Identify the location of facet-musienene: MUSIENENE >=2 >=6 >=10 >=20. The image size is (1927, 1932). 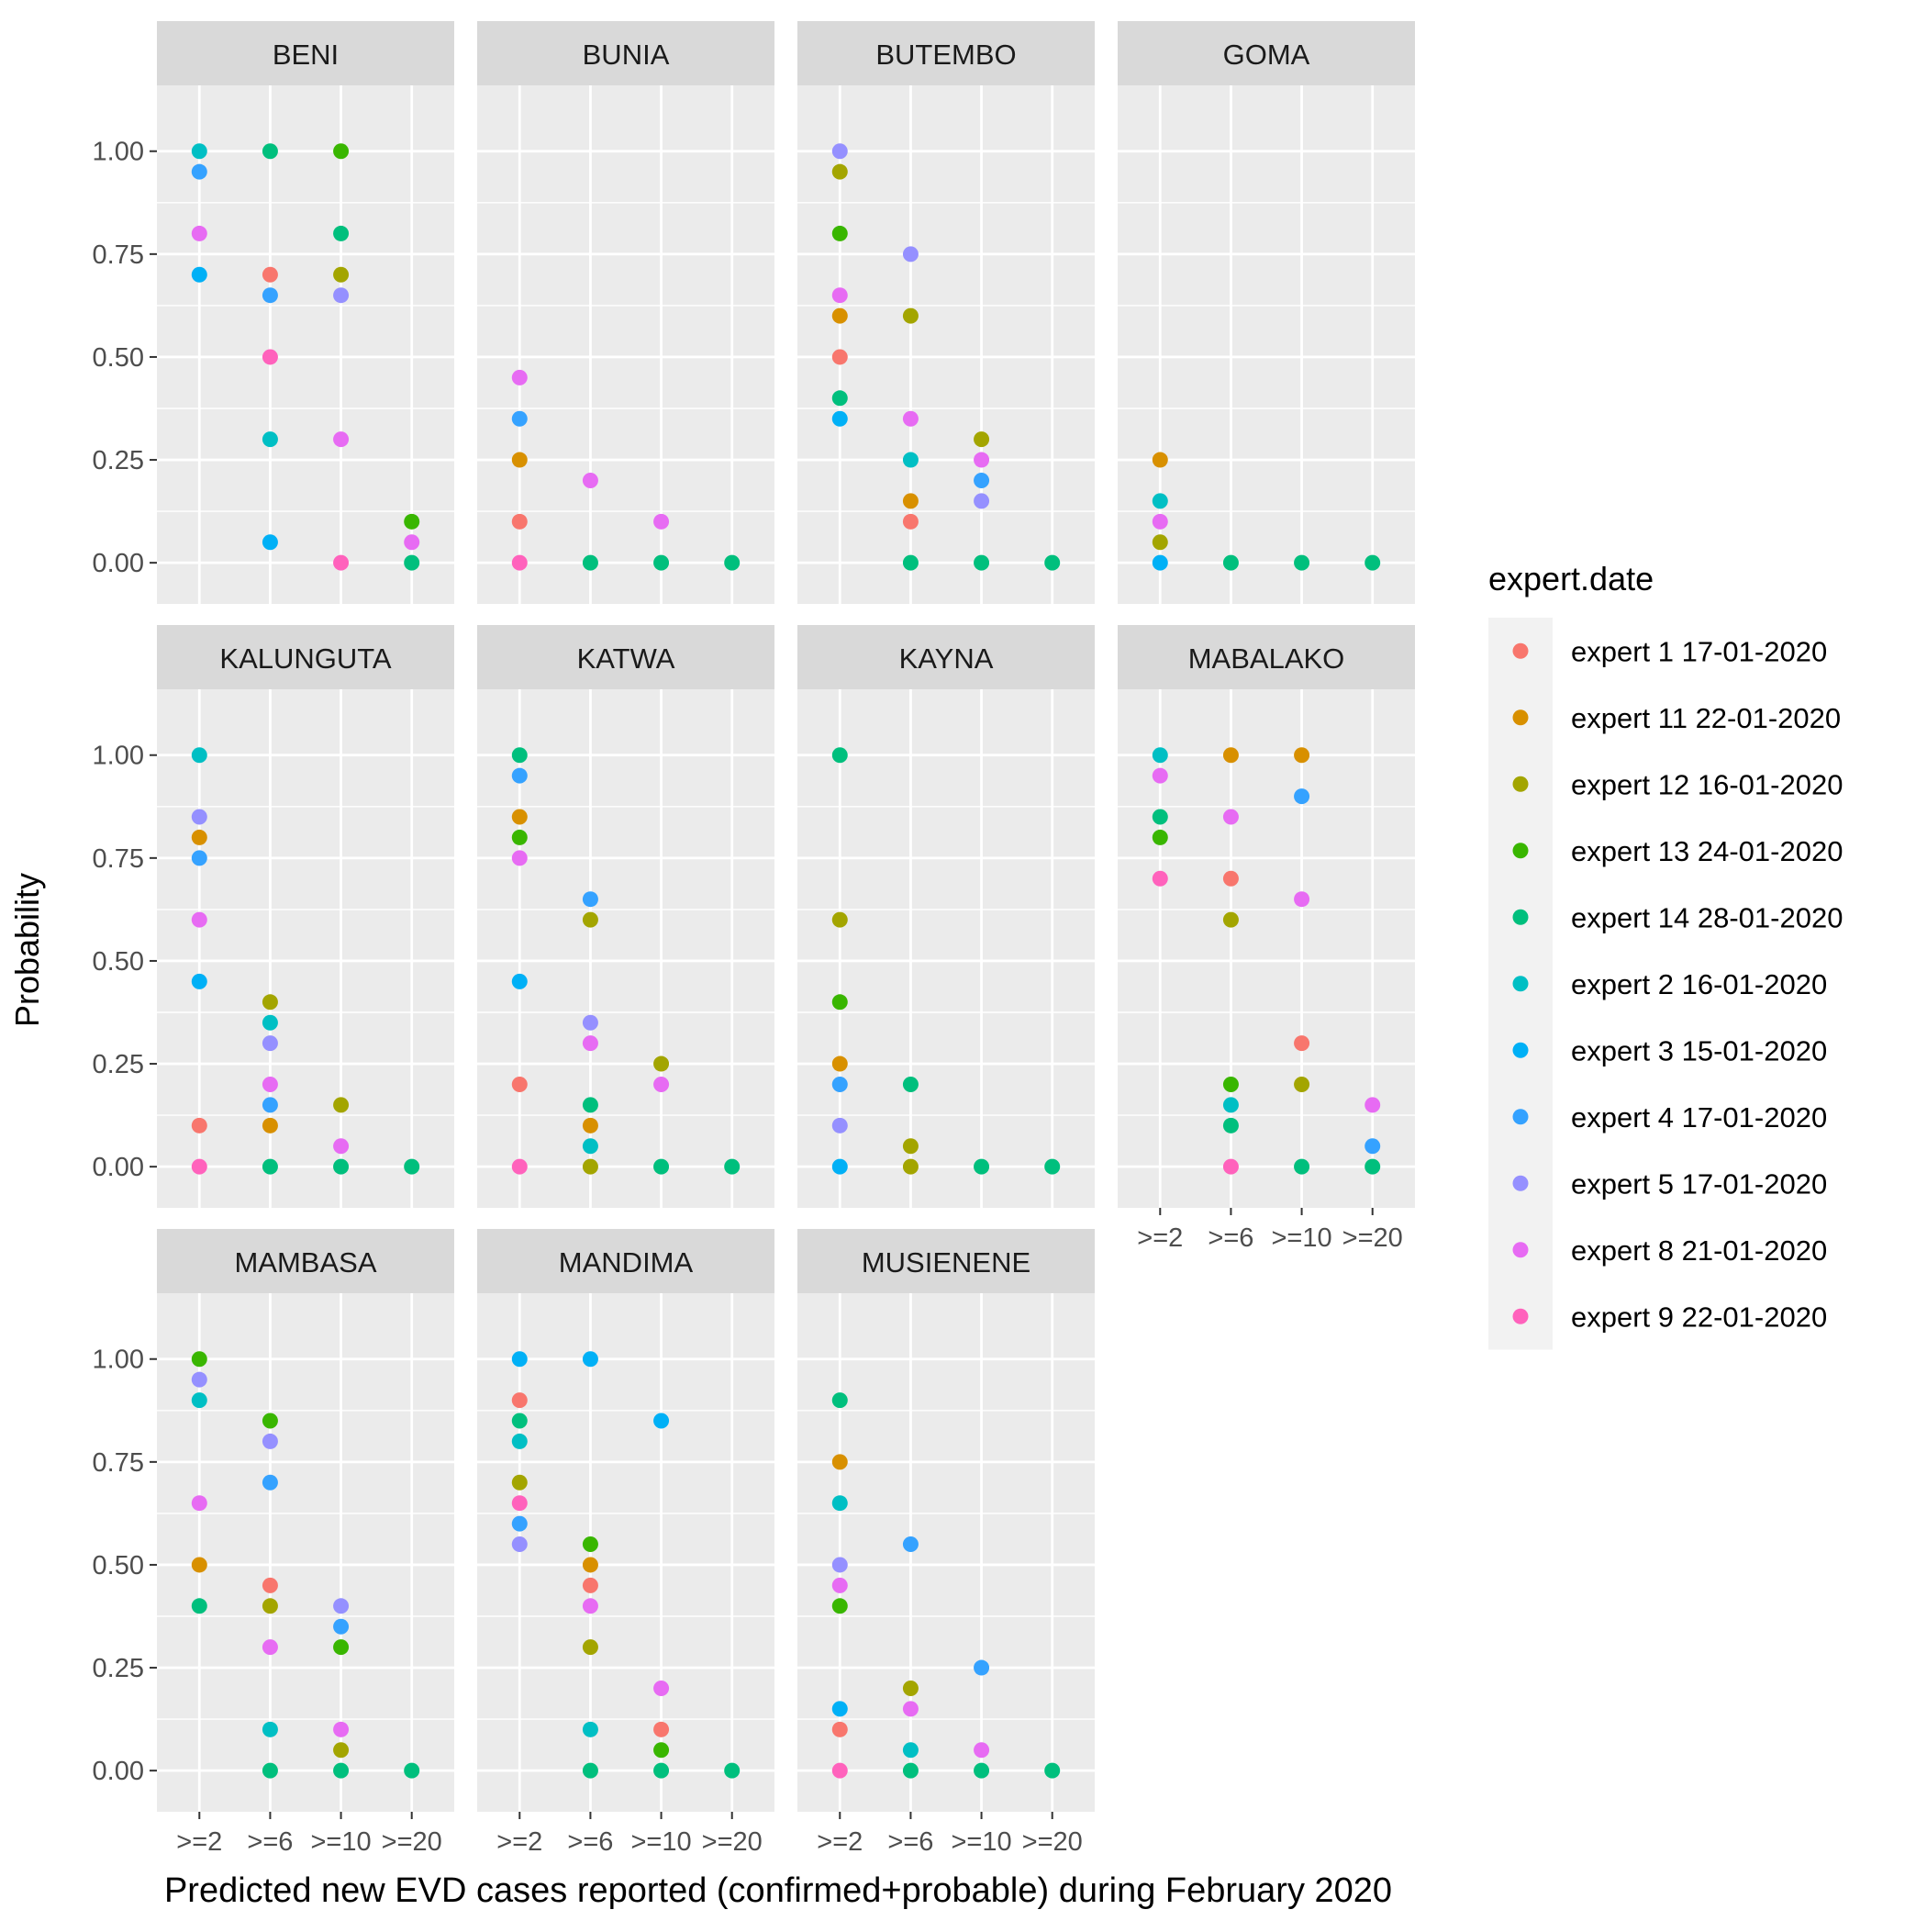
(946, 1543).